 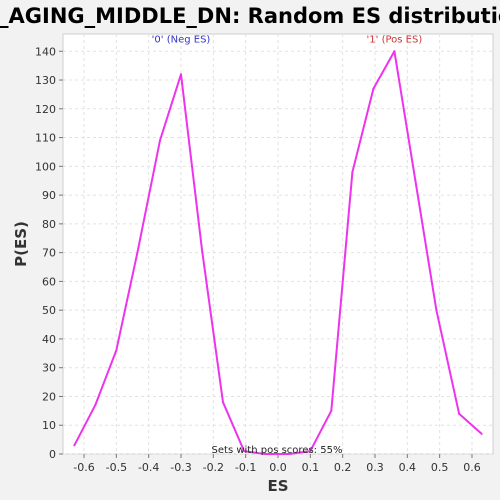 What do you see at coordinates (245, 467) in the screenshot?
I see `x-tick-label: -0.1` at bounding box center [245, 467].